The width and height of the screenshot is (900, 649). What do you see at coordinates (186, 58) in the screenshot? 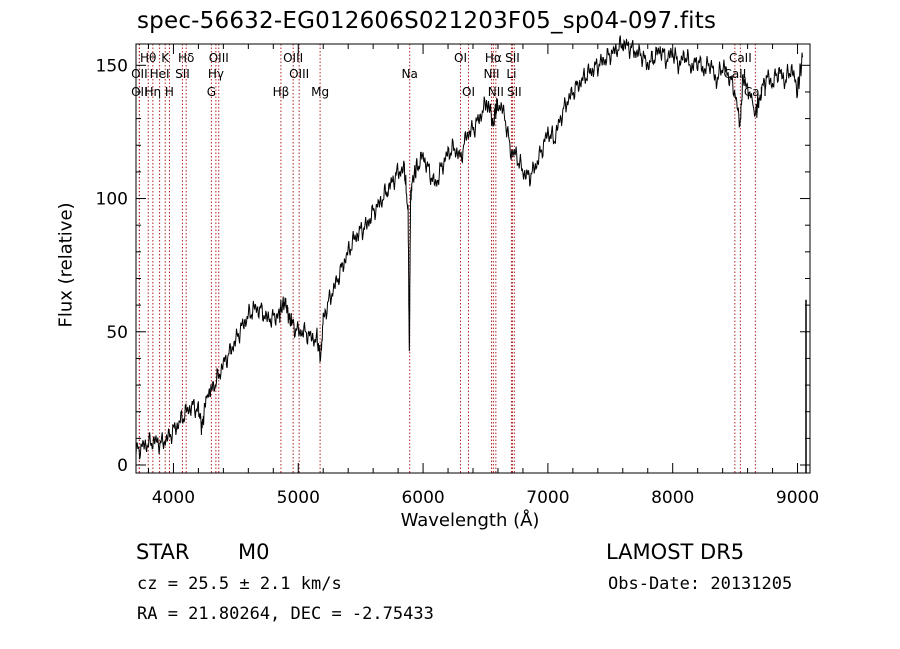
I see `spectral-line-label: Hδ` at bounding box center [186, 58].